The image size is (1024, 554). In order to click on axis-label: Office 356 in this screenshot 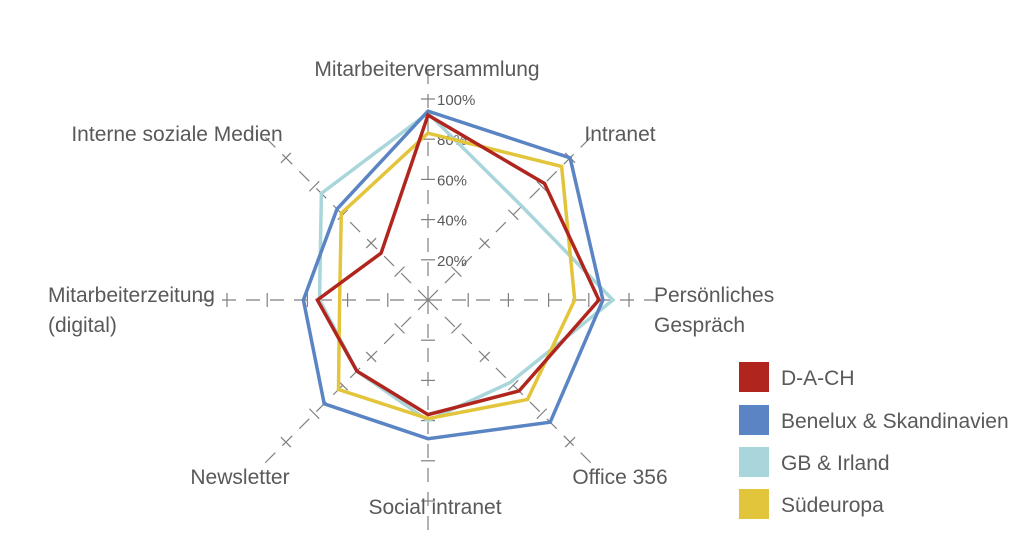, I will do `click(619, 477)`.